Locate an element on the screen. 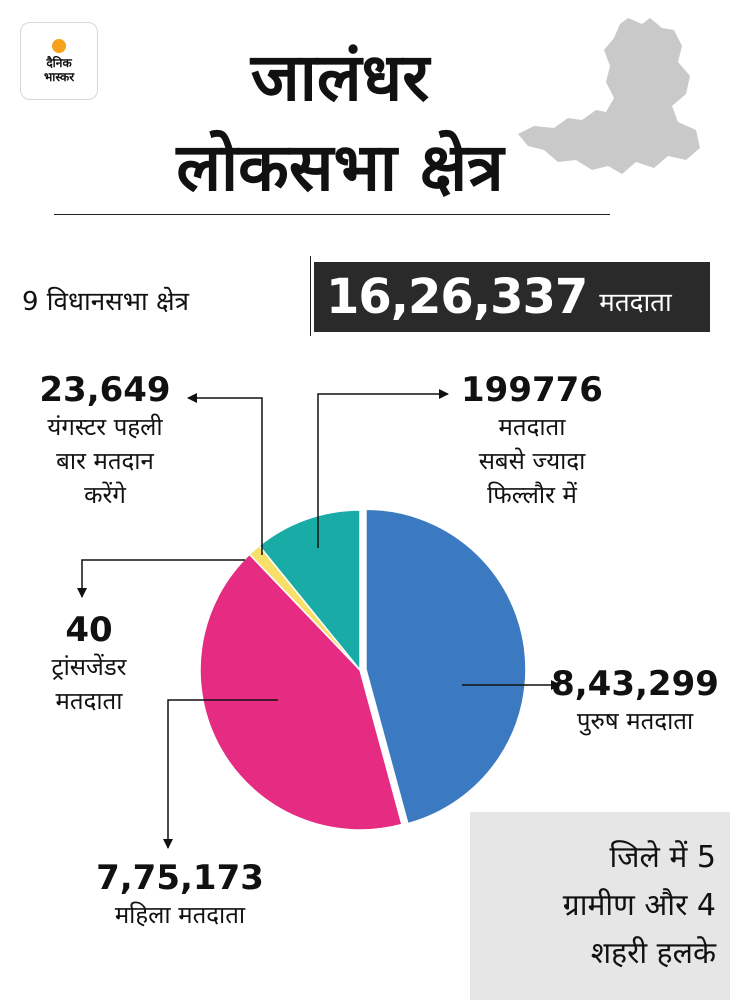 The image size is (730, 1000). phillaur-value: 199776 is located at coordinates (532, 390).